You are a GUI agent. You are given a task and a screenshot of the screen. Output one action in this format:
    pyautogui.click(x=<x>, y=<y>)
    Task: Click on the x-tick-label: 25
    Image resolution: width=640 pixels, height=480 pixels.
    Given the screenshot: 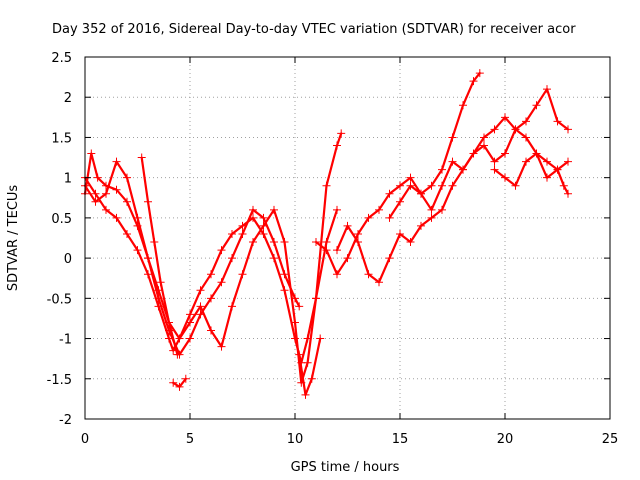 What is the action you would take?
    pyautogui.click(x=610, y=439)
    